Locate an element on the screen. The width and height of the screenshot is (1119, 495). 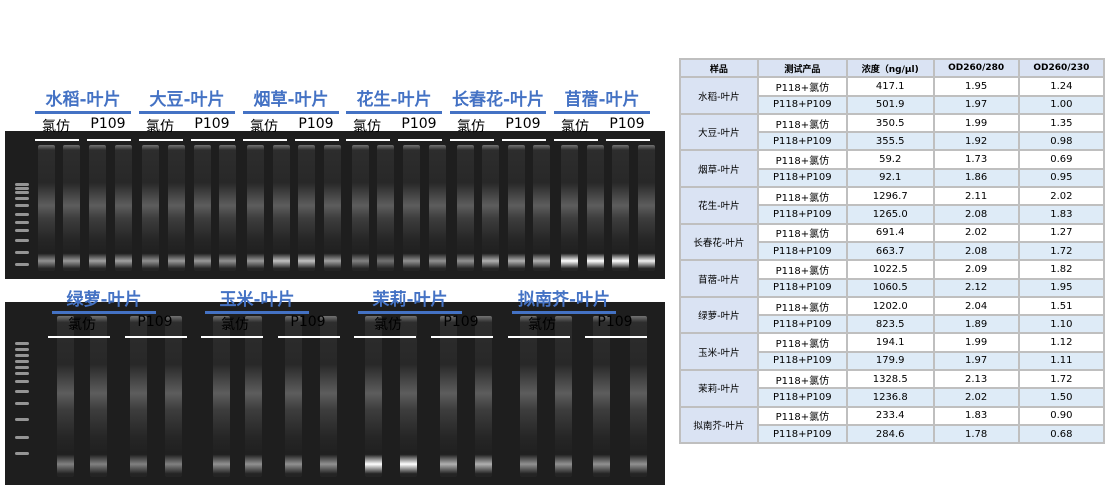
table-cell: 1.99 is located at coordinates (976, 342).